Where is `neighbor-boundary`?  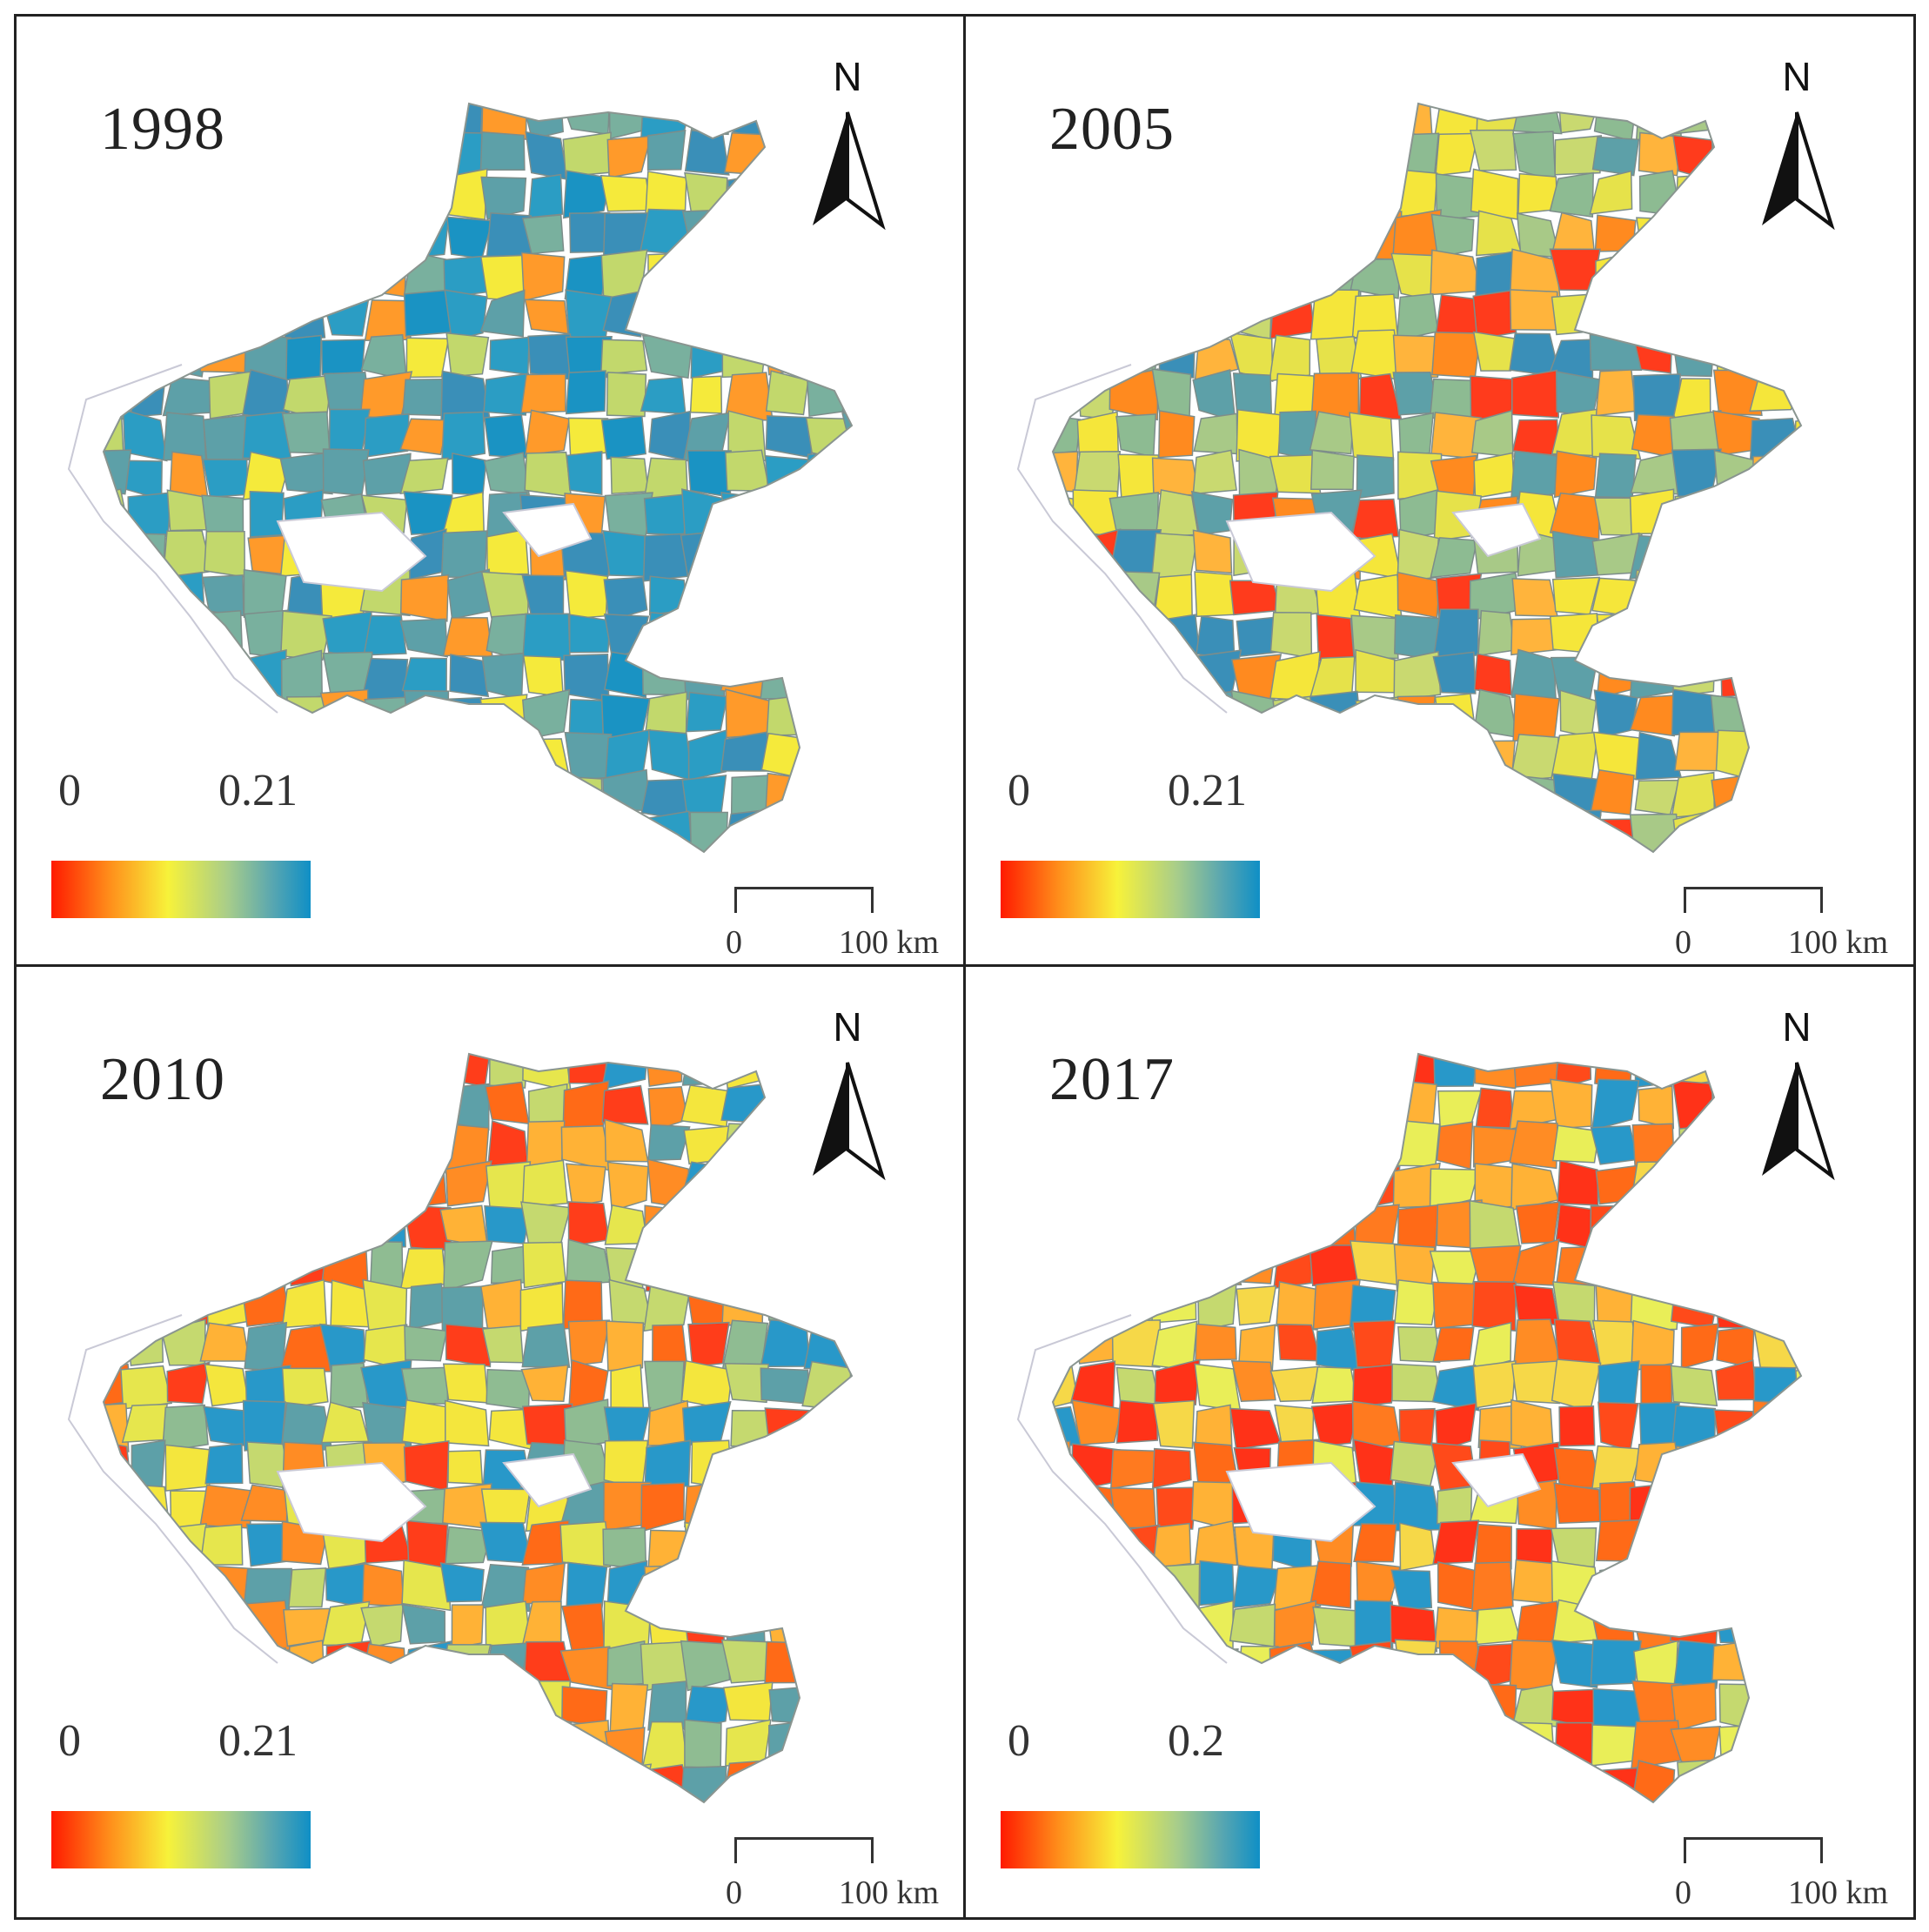
neighbor-boundary is located at coordinates (1122, 1489).